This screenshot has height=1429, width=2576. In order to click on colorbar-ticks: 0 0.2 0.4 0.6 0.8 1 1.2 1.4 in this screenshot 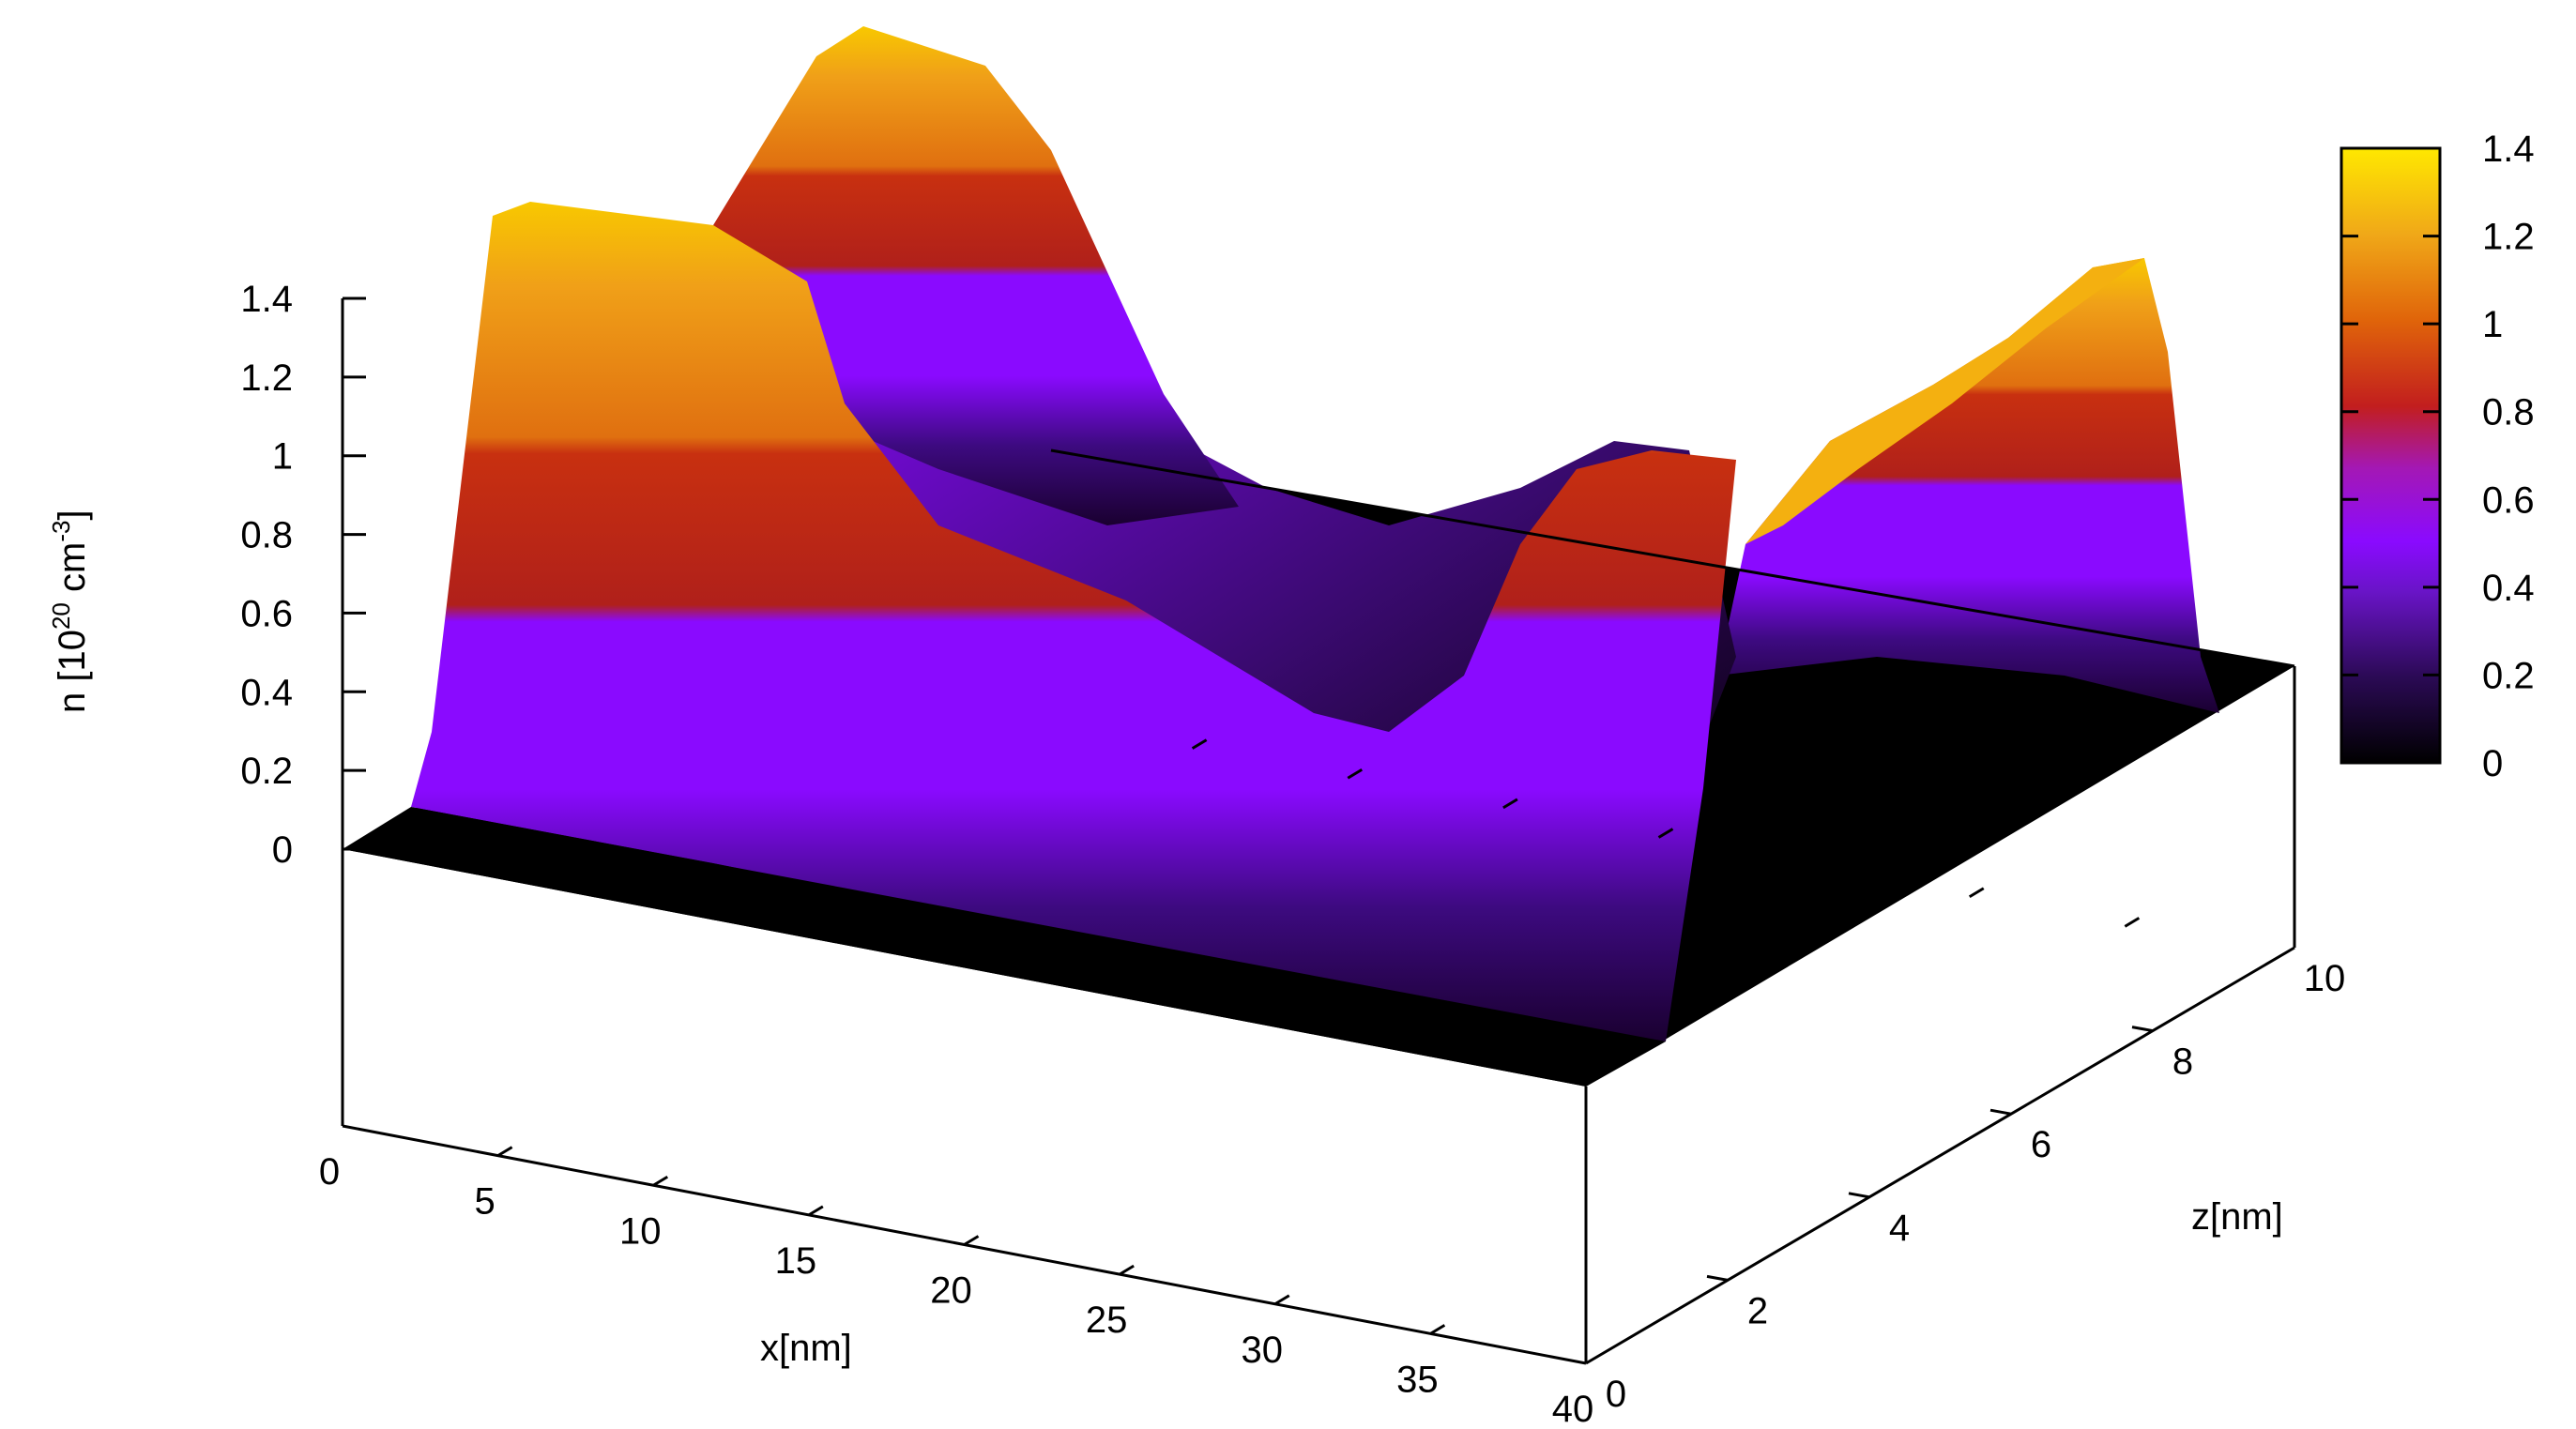, I will do `click(2438, 457)`.